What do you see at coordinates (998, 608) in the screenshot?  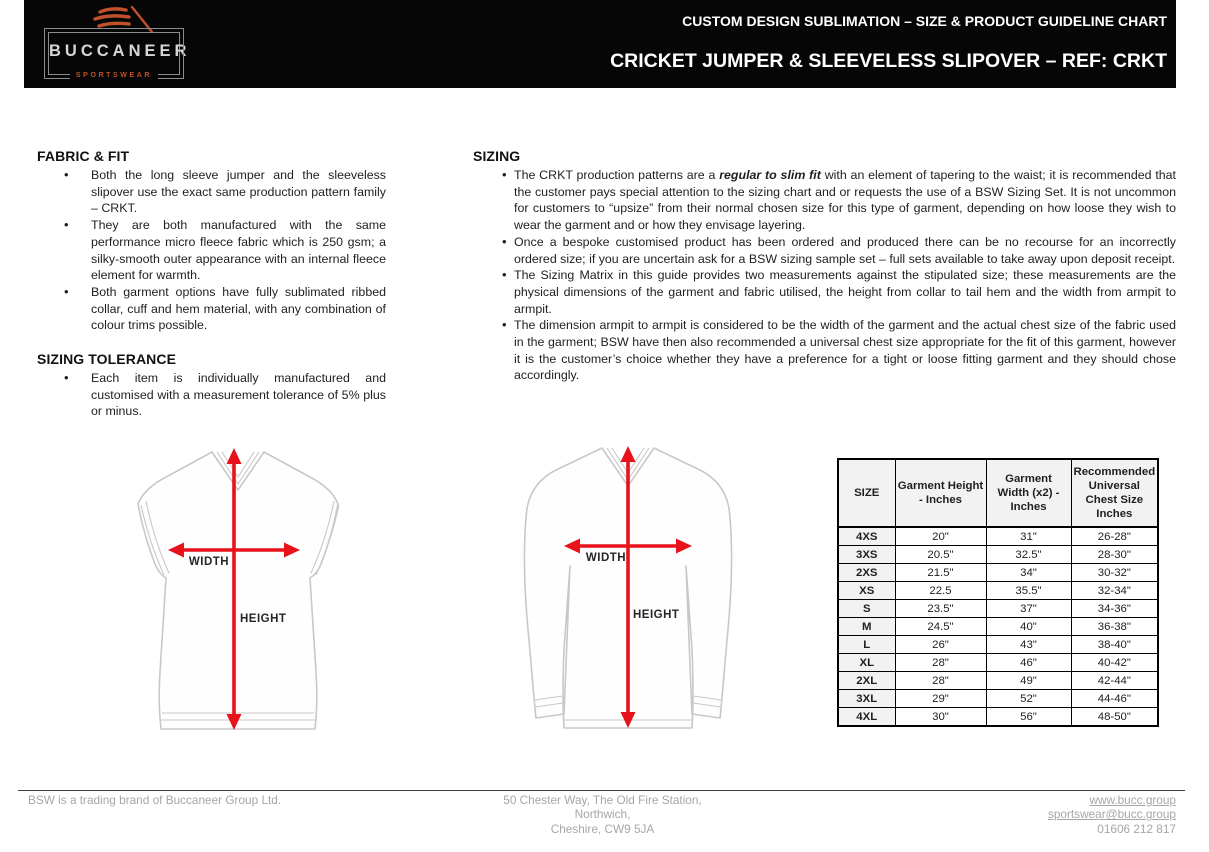 I see `size-table-row: S 23.5" 37" 34-36"` at bounding box center [998, 608].